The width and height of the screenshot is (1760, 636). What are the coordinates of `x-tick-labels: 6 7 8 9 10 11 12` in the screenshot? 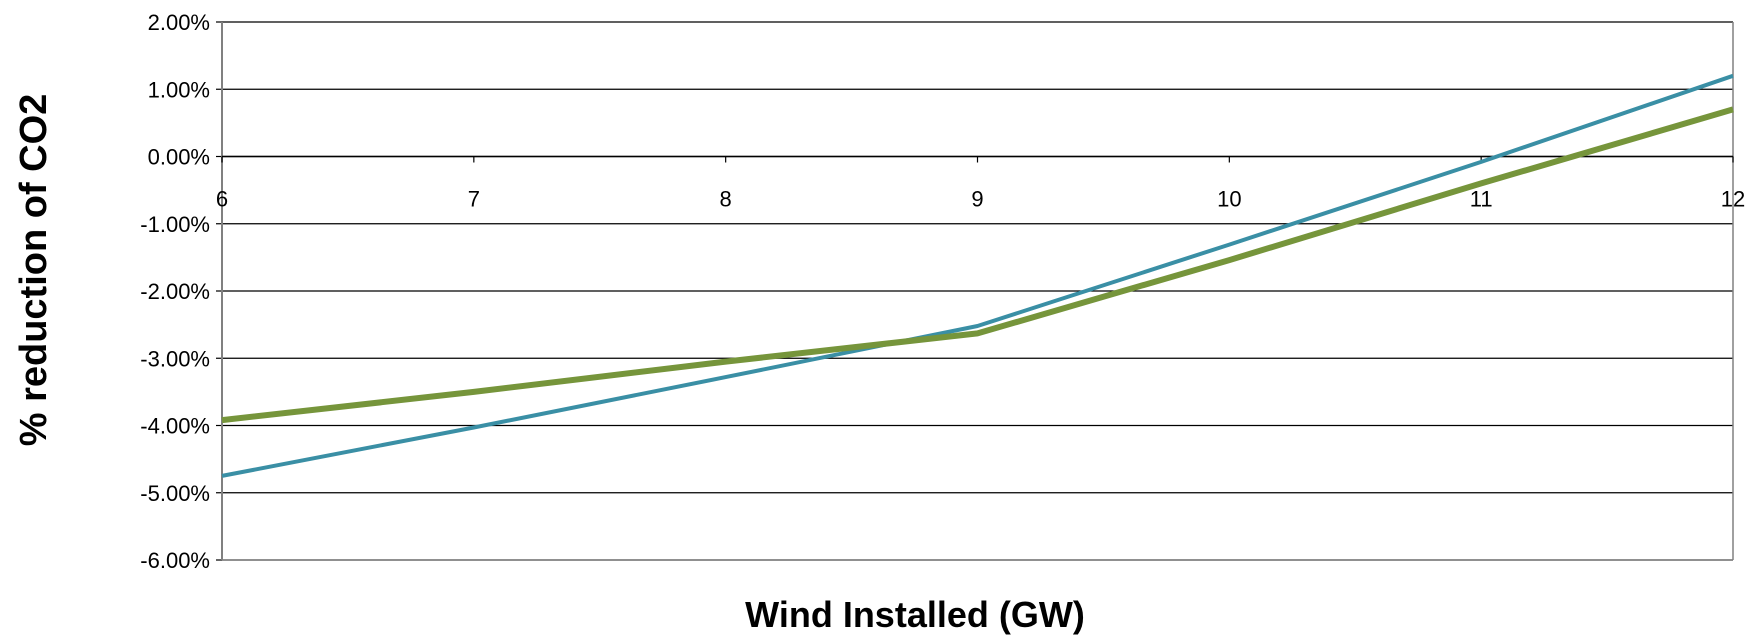 It's located at (980, 199).